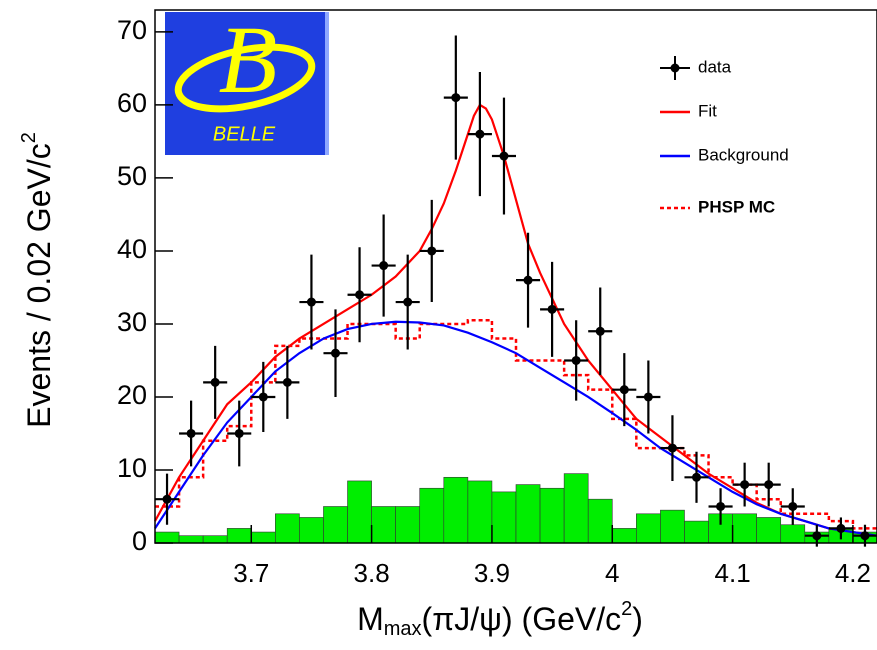  I want to click on x-tick-label: 3.9, so click(492, 573).